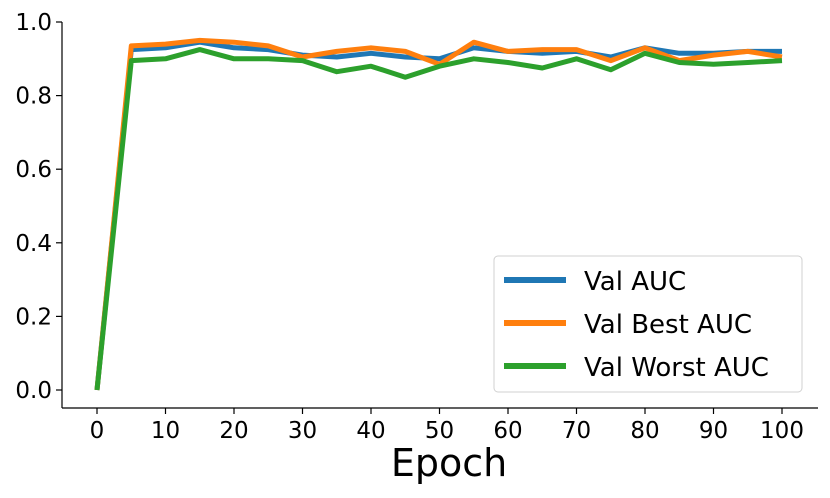 Image resolution: width=830 pixels, height=498 pixels. Describe the element at coordinates (782, 431) in the screenshot. I see `x-tick-label: 100` at that location.